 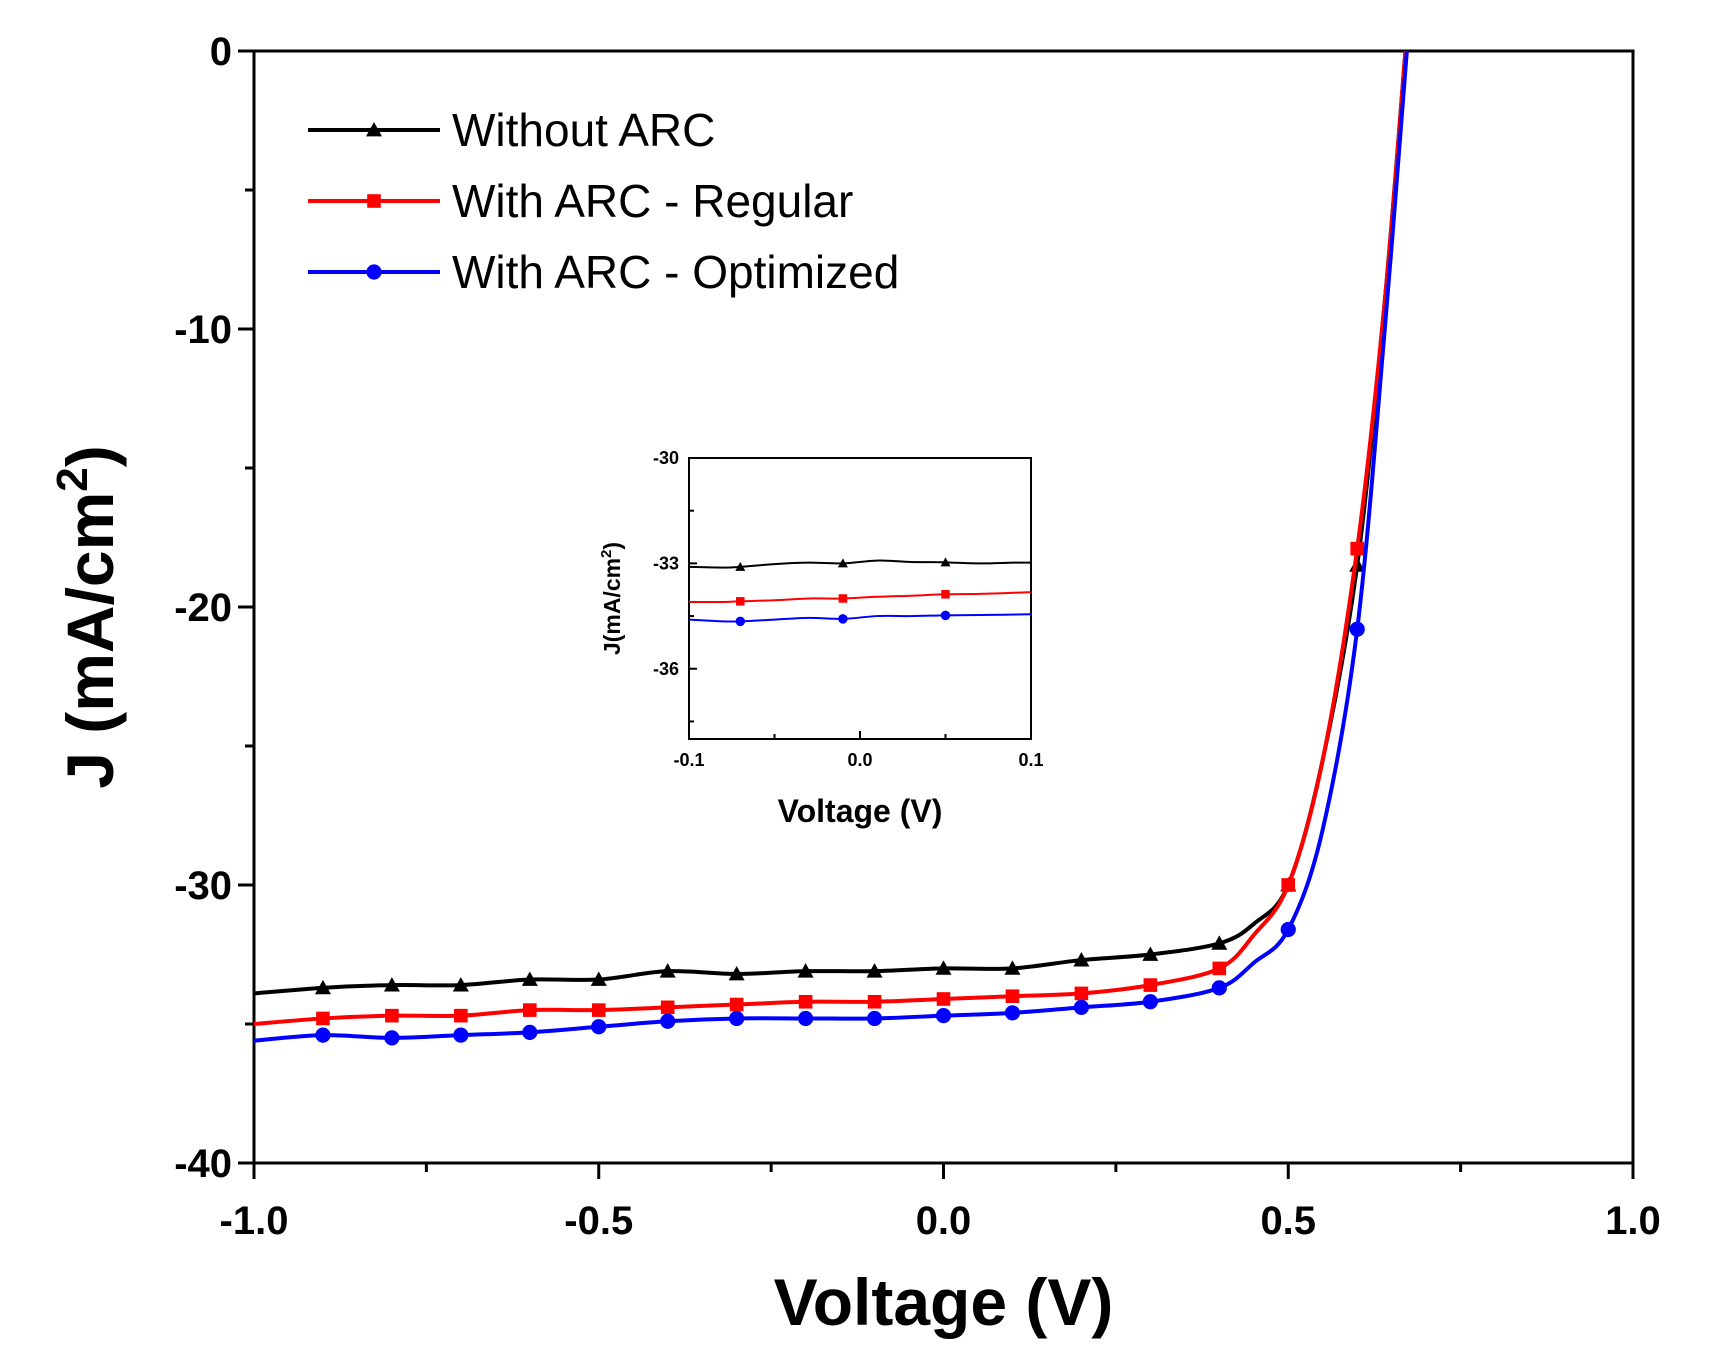 What do you see at coordinates (203, 330) in the screenshot?
I see `y-tick-label: -10` at bounding box center [203, 330].